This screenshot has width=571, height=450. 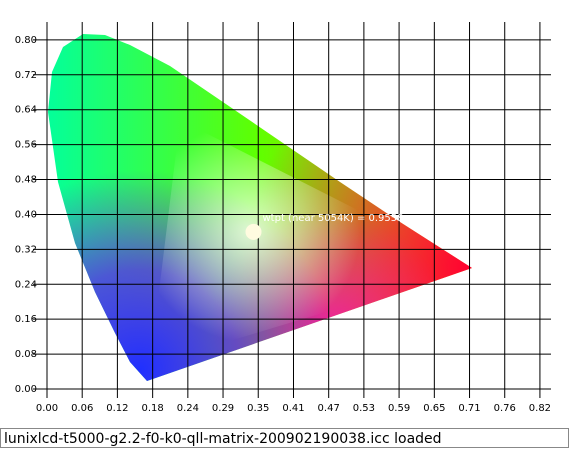 I want to click on x-tick-label: 0.35, so click(x=258, y=408).